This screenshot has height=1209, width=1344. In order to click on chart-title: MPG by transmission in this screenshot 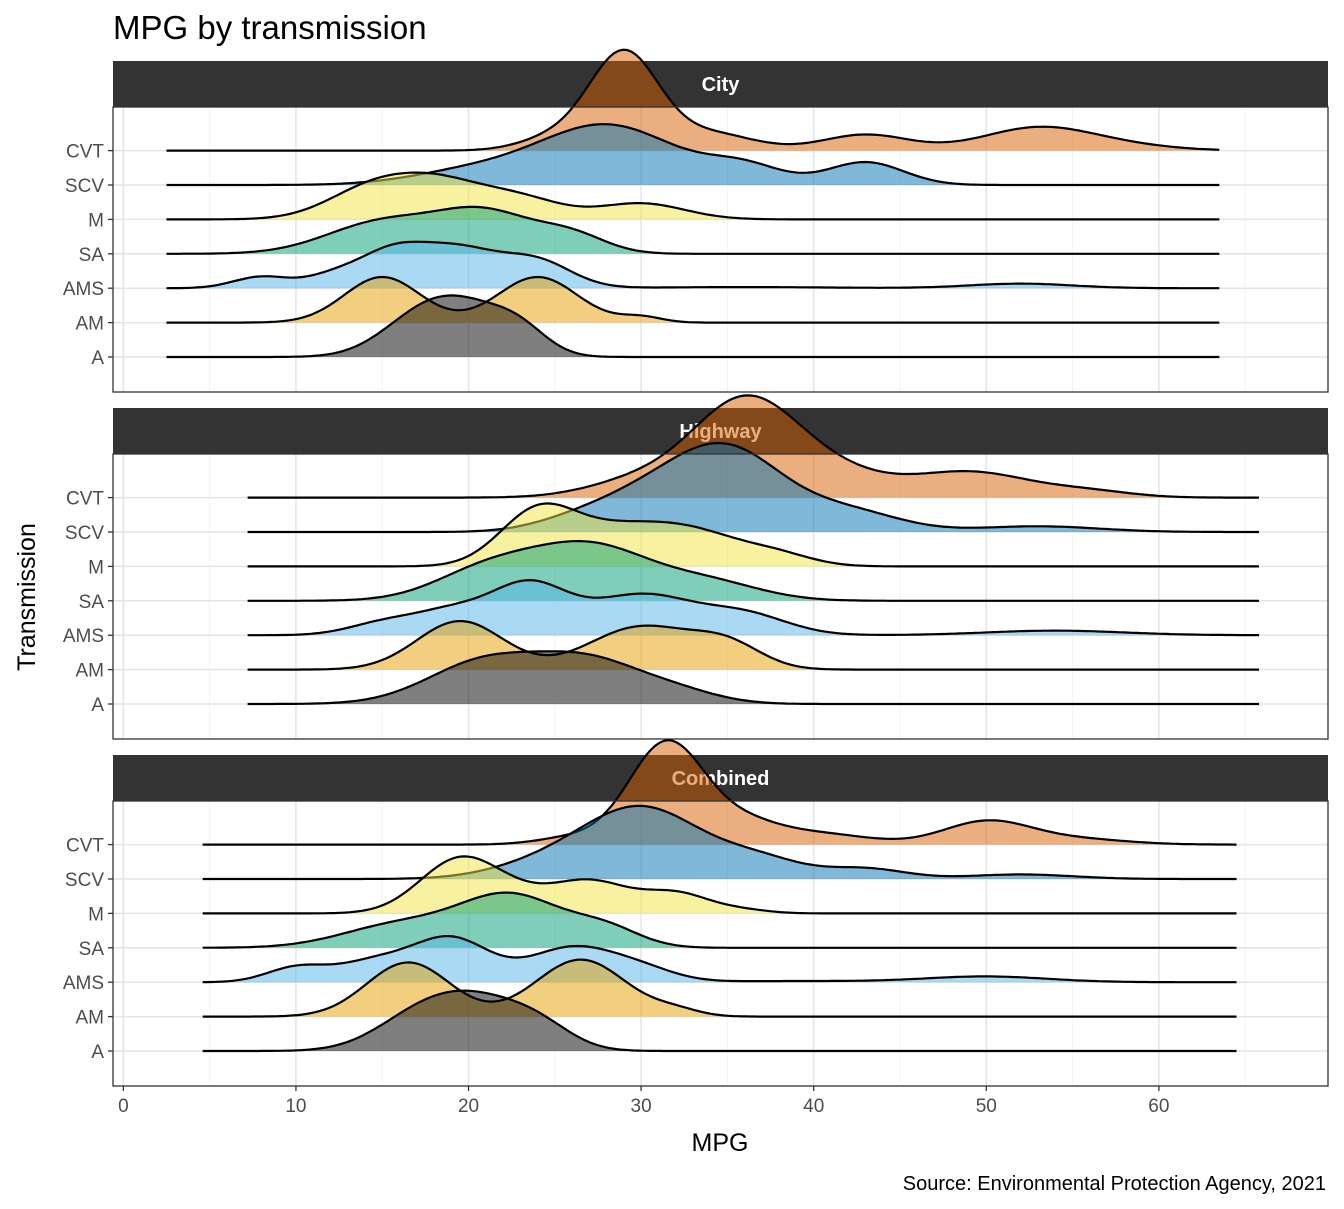, I will do `click(270, 27)`.